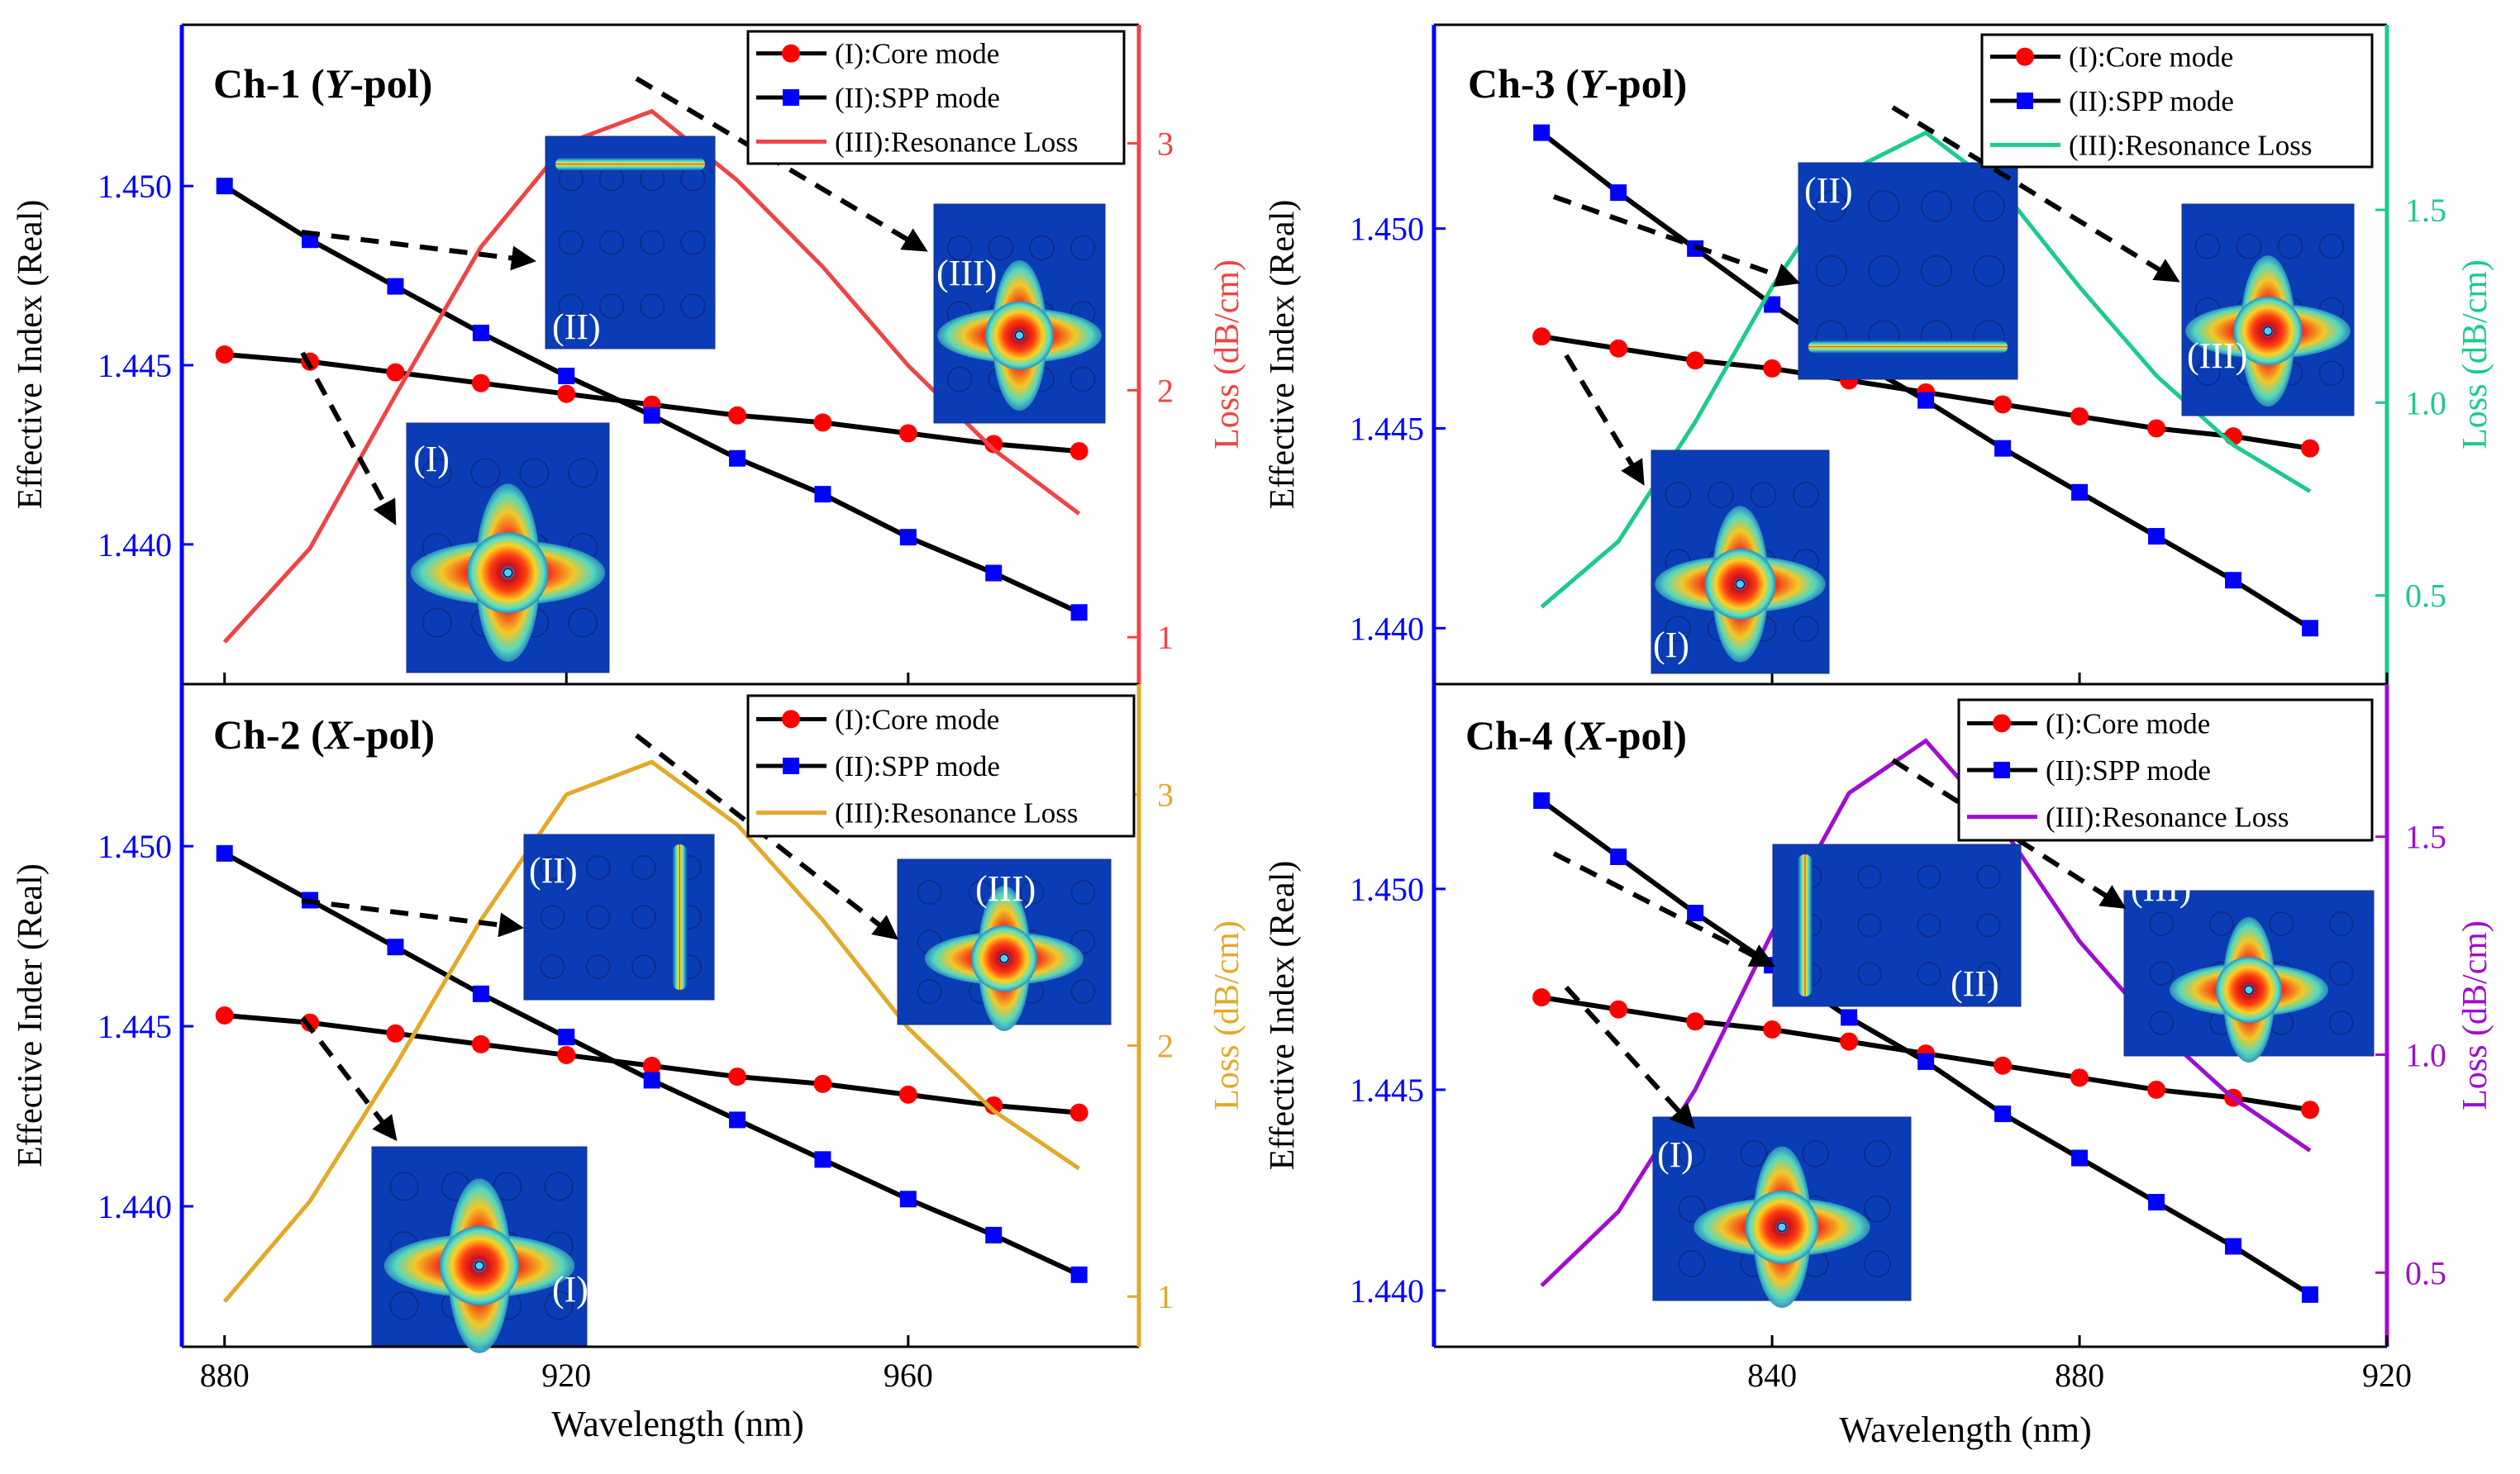  Describe the element at coordinates (1577, 84) in the screenshot. I see `ch3-title: Ch-3 (Y-pol)` at that location.